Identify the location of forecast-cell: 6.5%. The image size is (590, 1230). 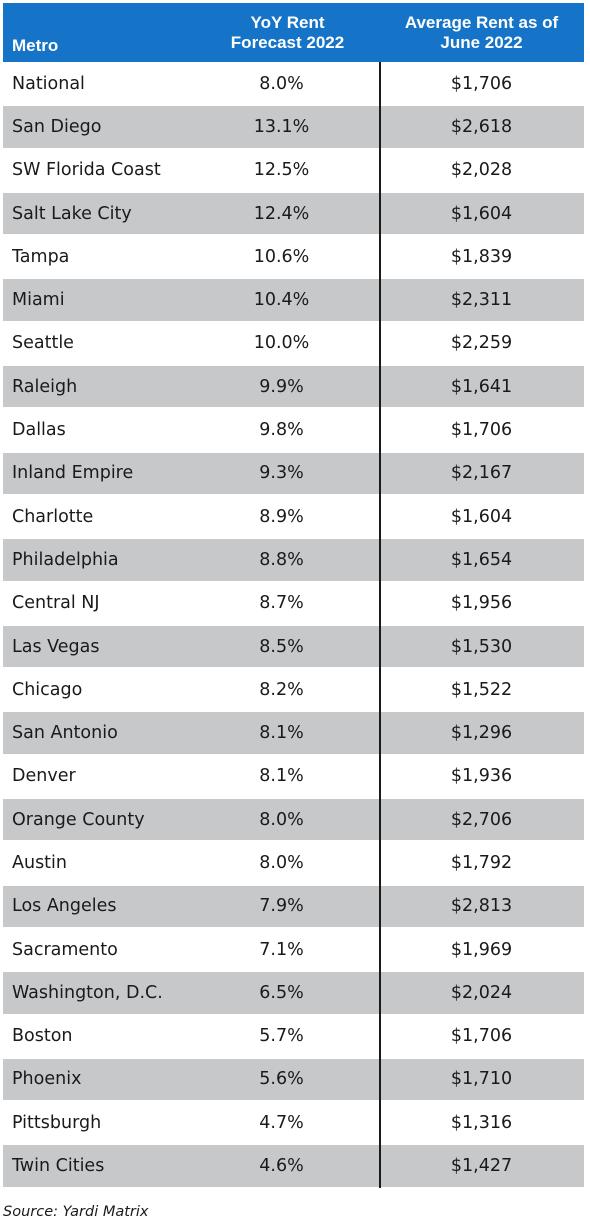
(281, 992).